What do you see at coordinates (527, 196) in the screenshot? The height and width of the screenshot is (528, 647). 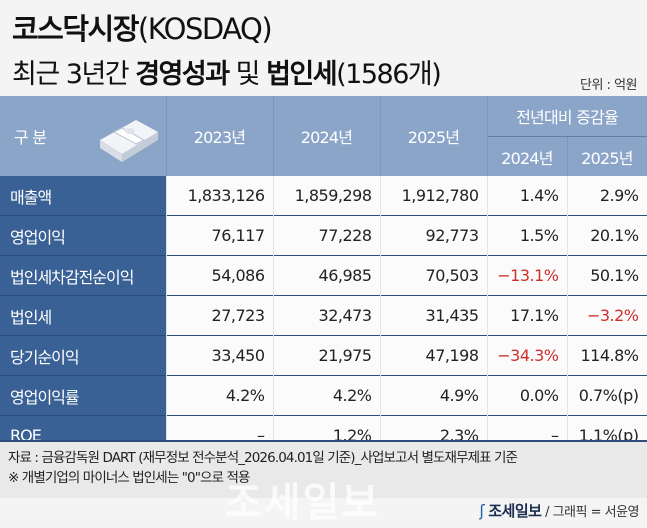 I see `table-cell: 1.4%` at bounding box center [527, 196].